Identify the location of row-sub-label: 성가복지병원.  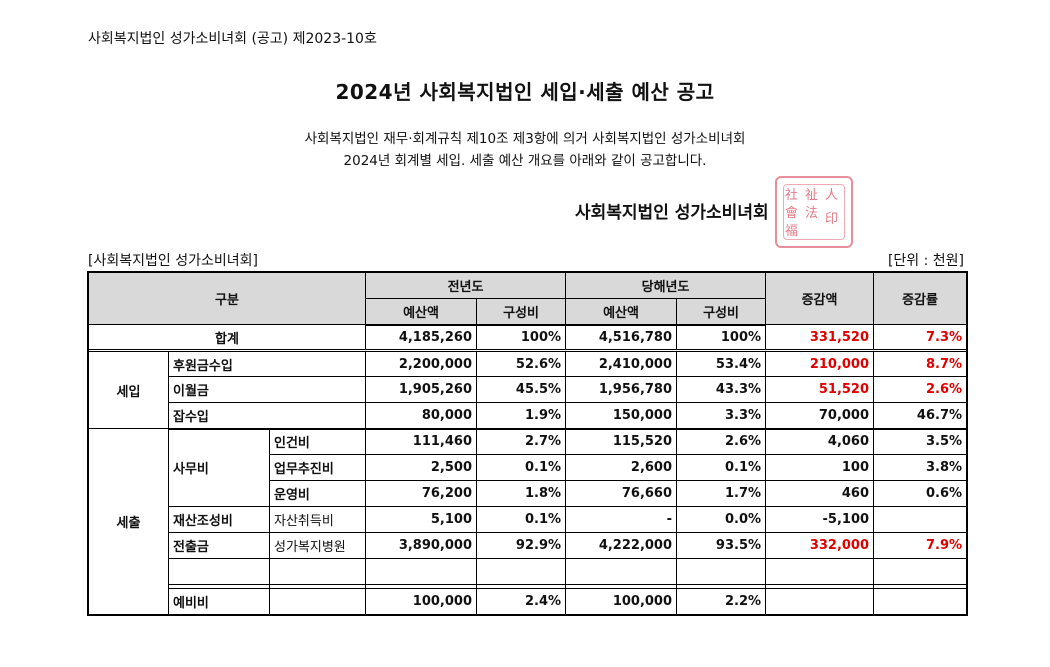
(317, 545).